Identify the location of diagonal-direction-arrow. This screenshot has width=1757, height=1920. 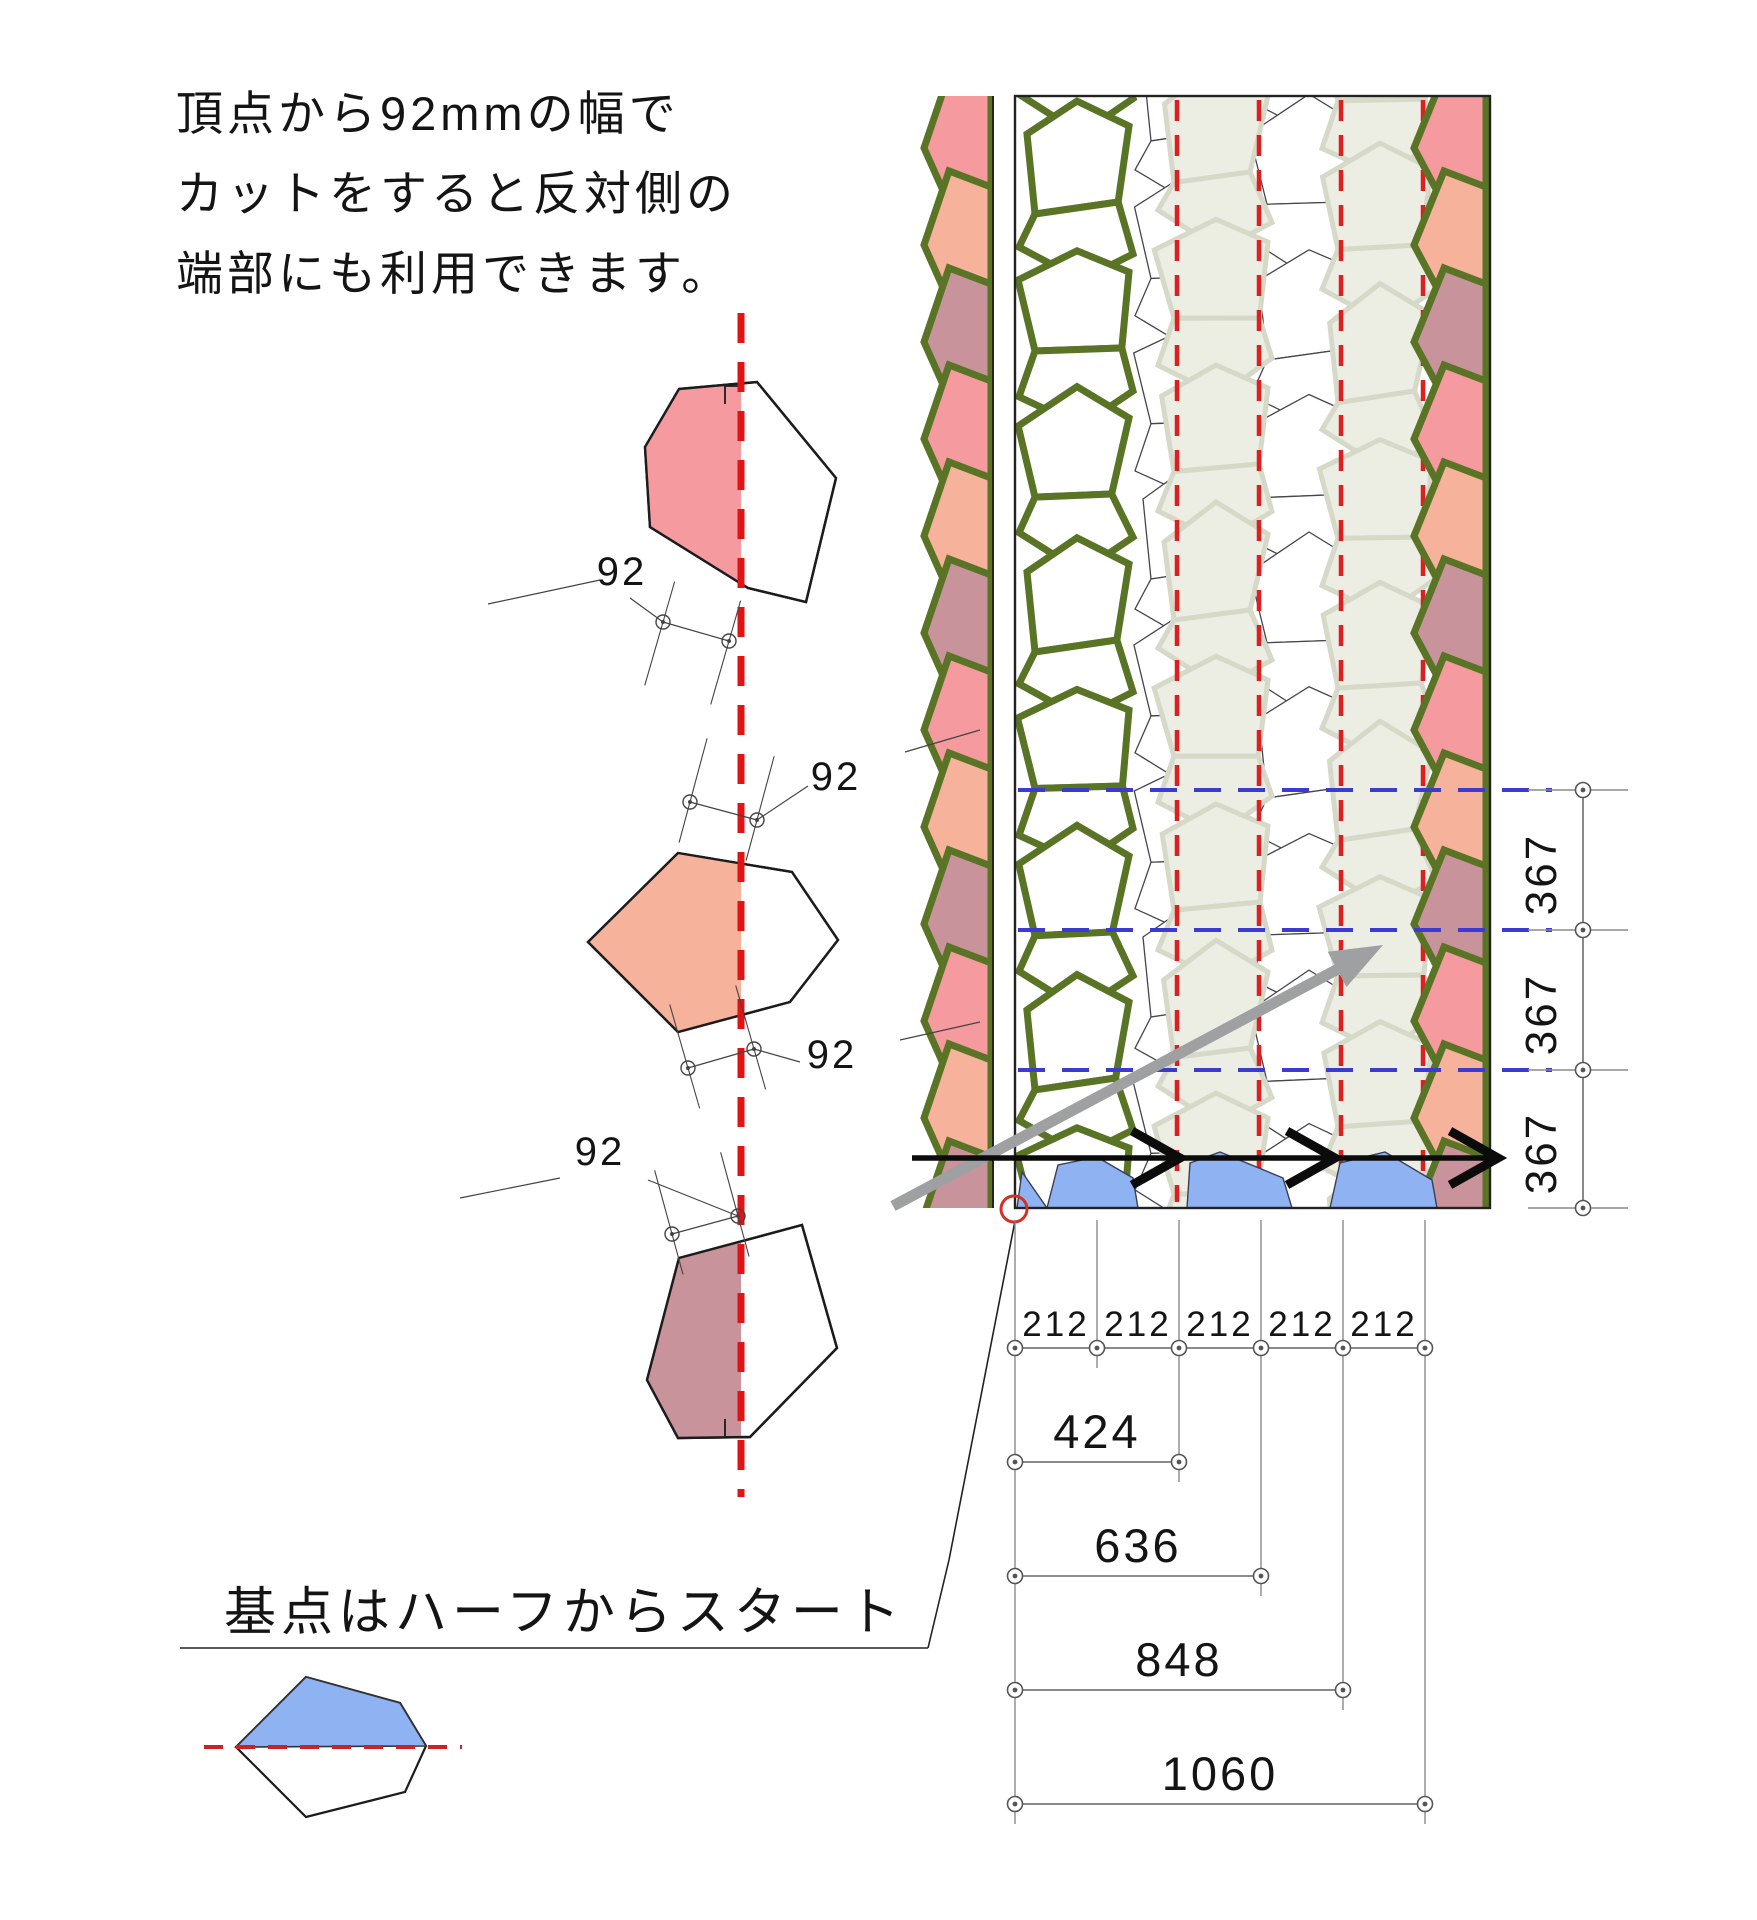
(1125, 1082).